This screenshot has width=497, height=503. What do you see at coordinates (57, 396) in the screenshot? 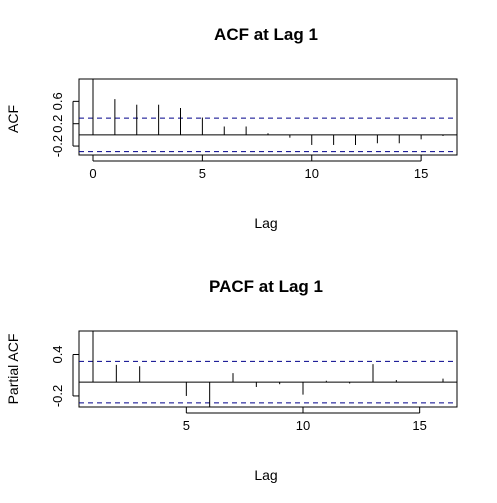
I see `pacf-y-tick-label: -0.2` at bounding box center [57, 396].